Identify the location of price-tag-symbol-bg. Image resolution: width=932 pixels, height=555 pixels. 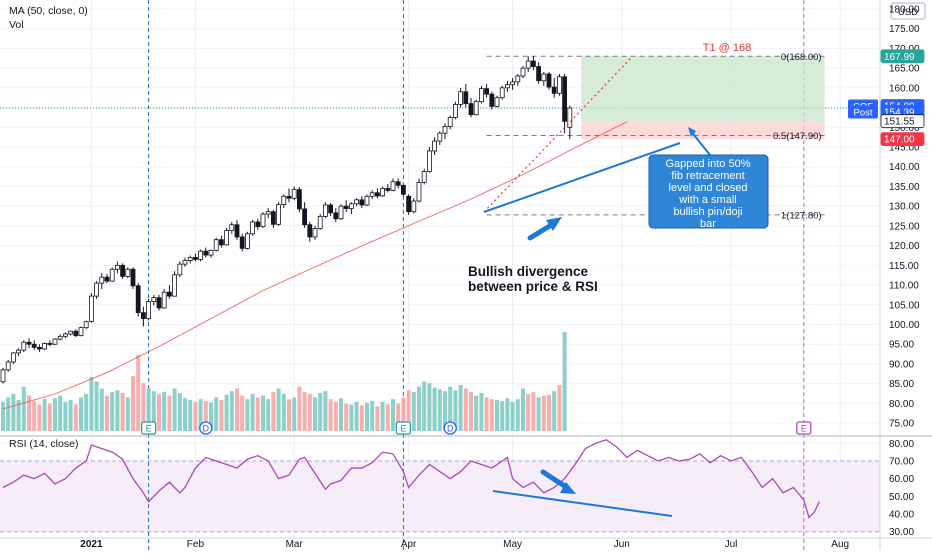
(863, 112).